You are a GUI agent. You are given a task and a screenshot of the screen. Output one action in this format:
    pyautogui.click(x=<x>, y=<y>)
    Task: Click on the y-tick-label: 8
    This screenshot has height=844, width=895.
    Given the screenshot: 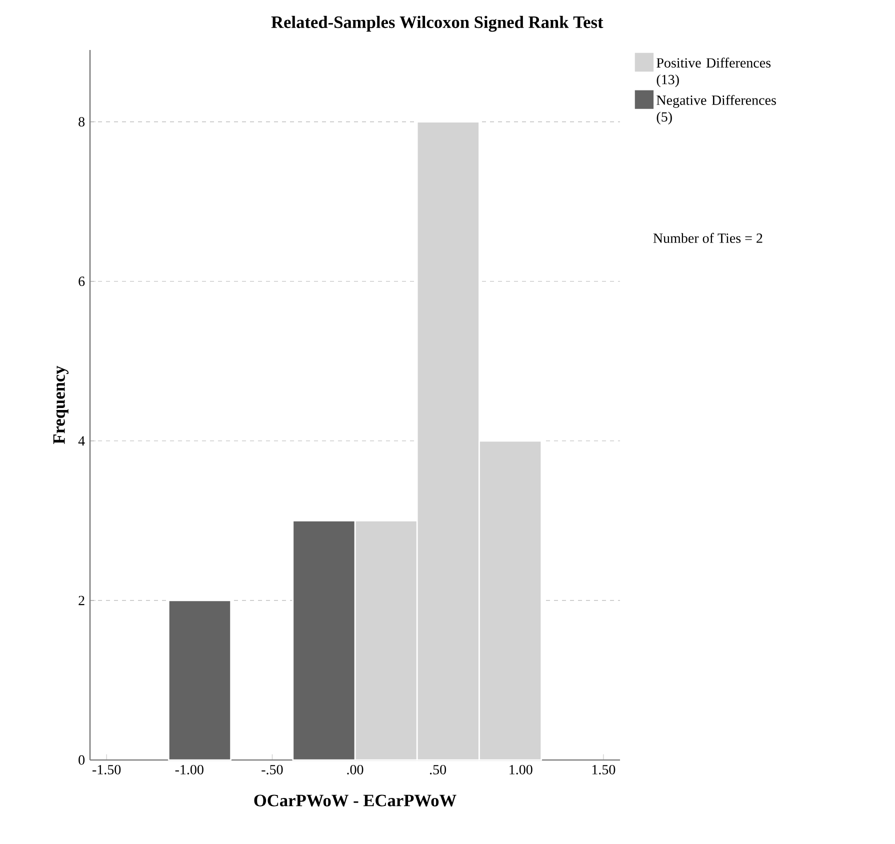 What is the action you would take?
    pyautogui.click(x=81, y=122)
    